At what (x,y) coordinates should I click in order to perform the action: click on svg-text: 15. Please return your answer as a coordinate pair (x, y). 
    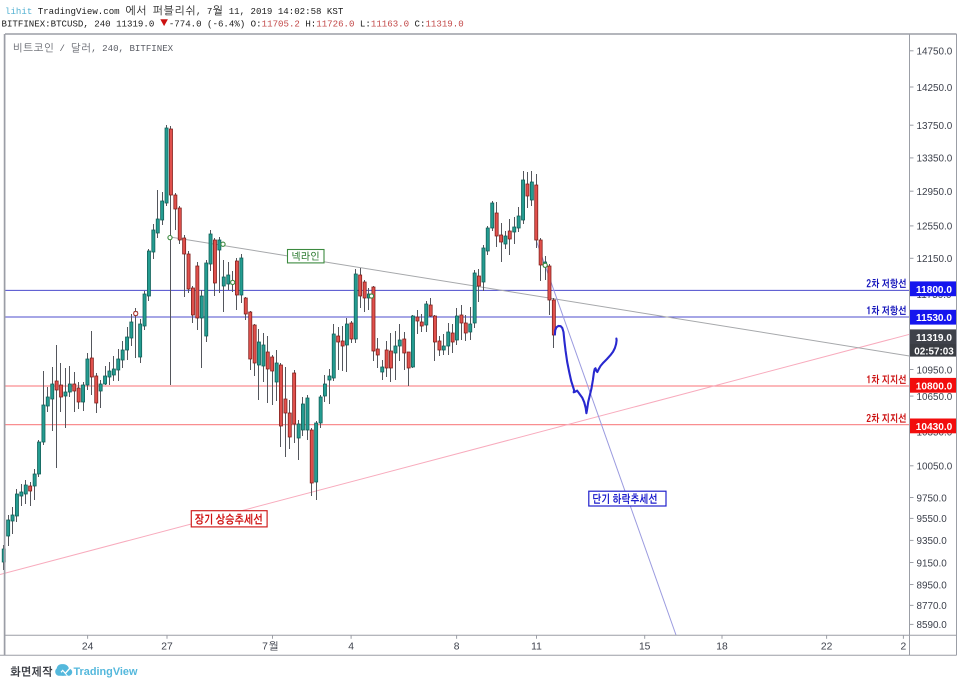
    Looking at the image, I should click on (645, 647).